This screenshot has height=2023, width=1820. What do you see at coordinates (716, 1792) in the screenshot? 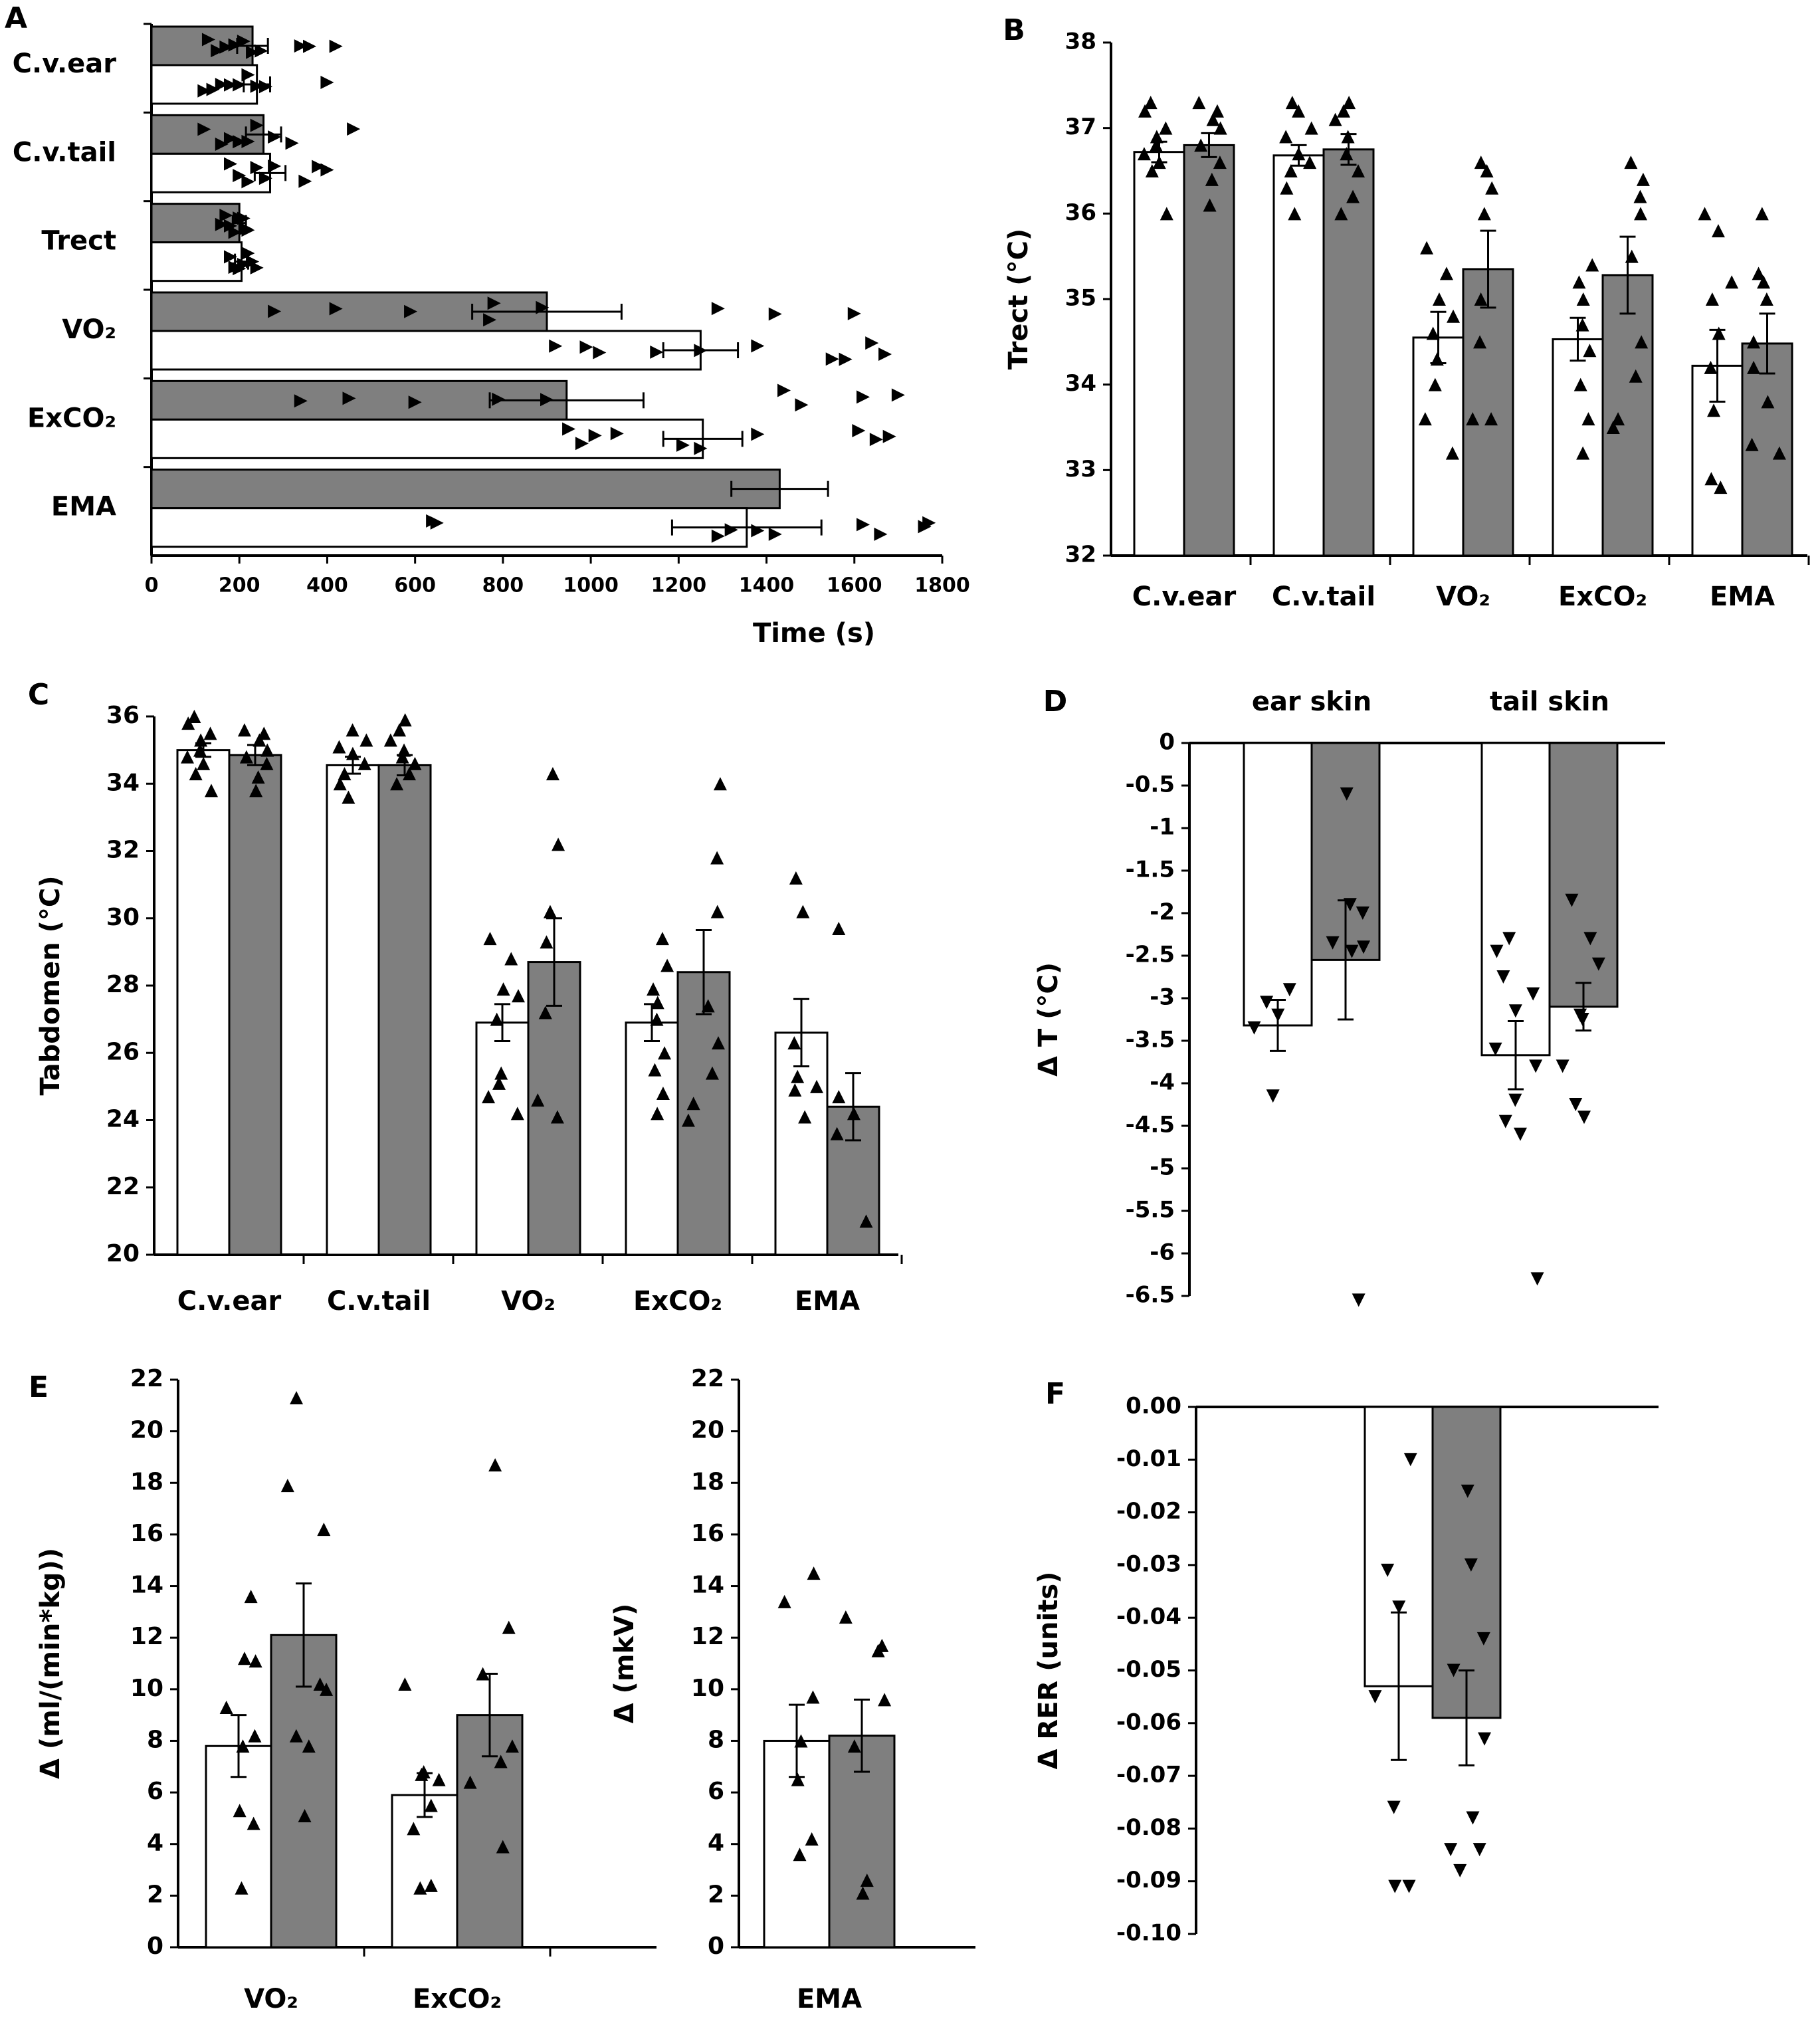
I see `E2-ytick-label: 6` at bounding box center [716, 1792].